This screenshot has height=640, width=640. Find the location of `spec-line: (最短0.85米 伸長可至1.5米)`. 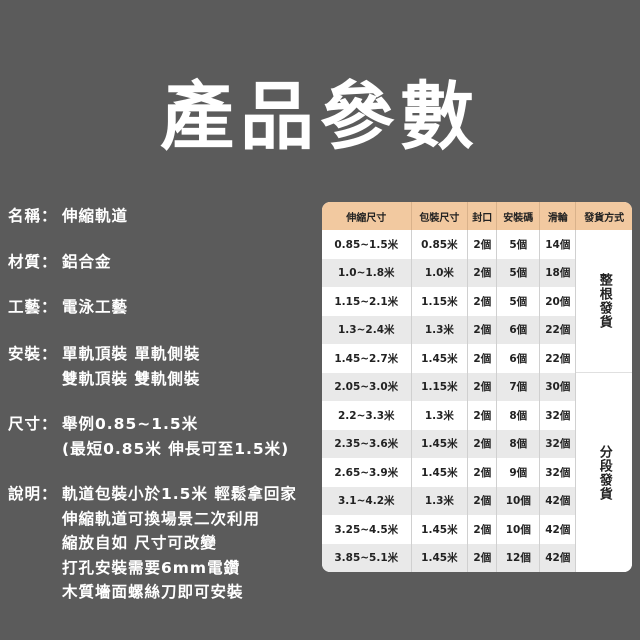

spec-line: (最短0.85米 伸長可至1.5米) is located at coordinates (176, 448).